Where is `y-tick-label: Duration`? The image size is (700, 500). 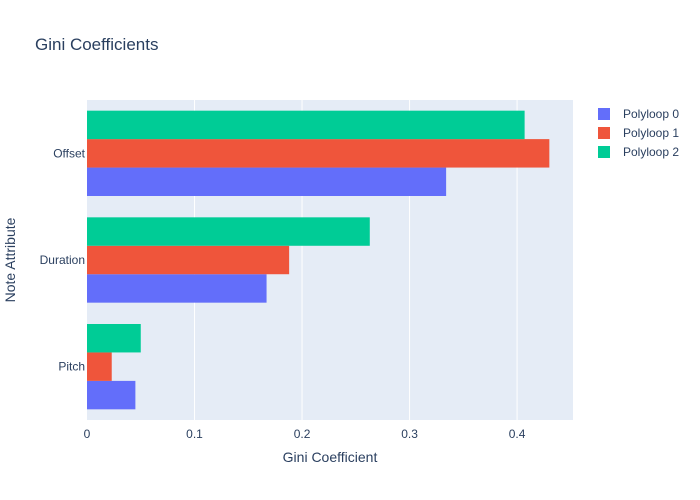
y-tick-label: Duration is located at coordinates (62, 260).